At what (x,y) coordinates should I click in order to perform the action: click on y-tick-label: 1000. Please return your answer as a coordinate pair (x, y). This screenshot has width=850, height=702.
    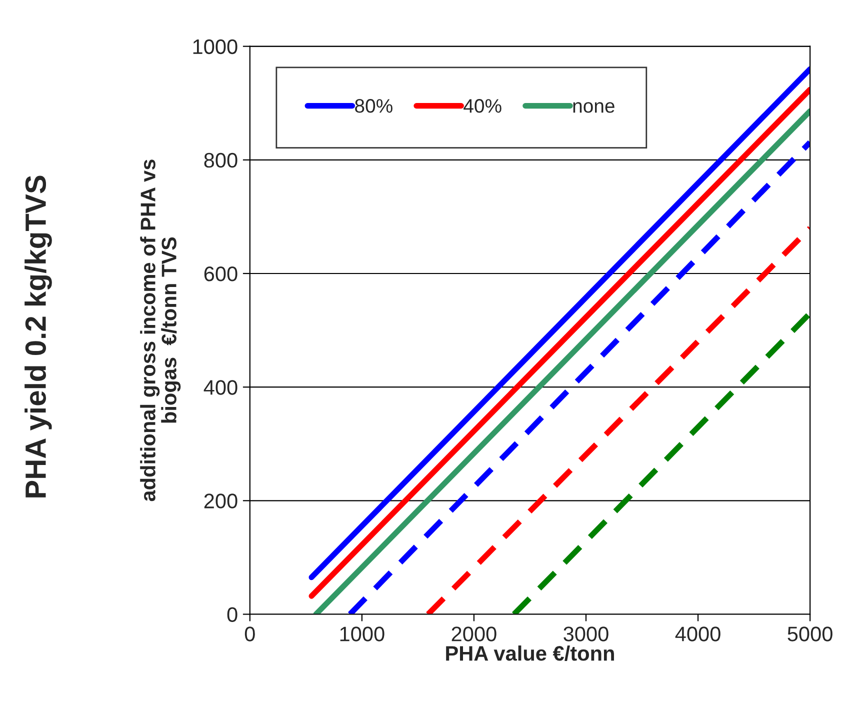
    Looking at the image, I should click on (215, 46).